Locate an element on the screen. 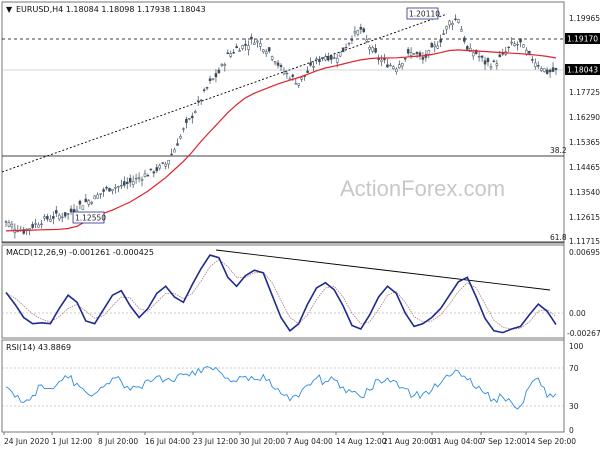  x-tick-label: 8 Jul 20:00 is located at coordinates (118, 441).